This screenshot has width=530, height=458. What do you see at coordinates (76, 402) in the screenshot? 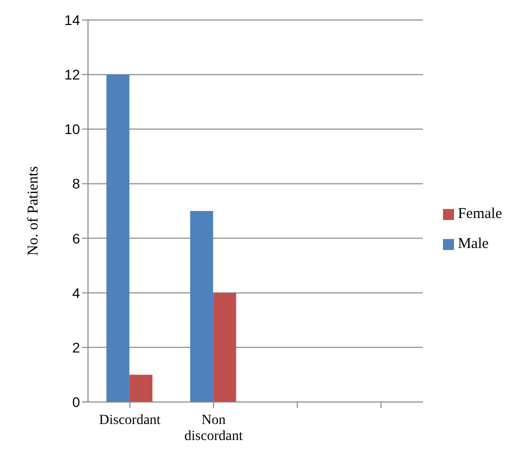
I see `y-tick-label: 0` at bounding box center [76, 402].